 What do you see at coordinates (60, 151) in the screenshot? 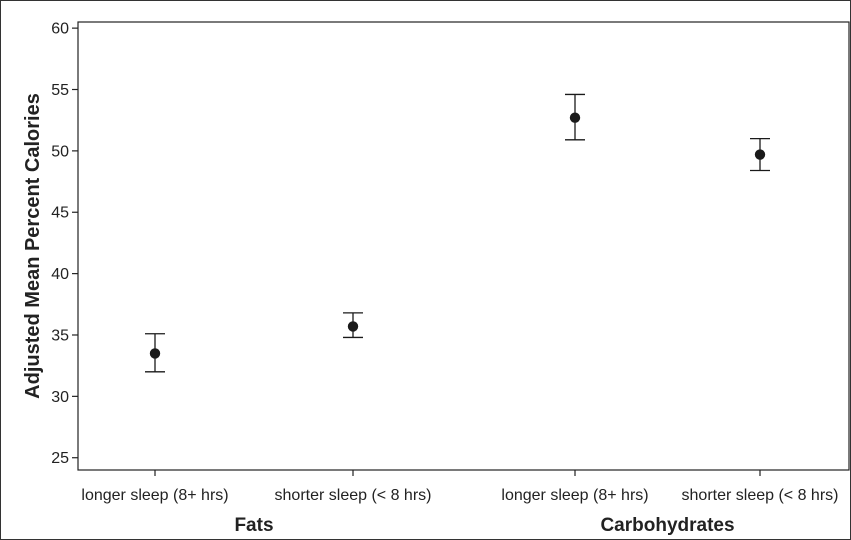
I see `y-tick-label: 50` at bounding box center [60, 151].